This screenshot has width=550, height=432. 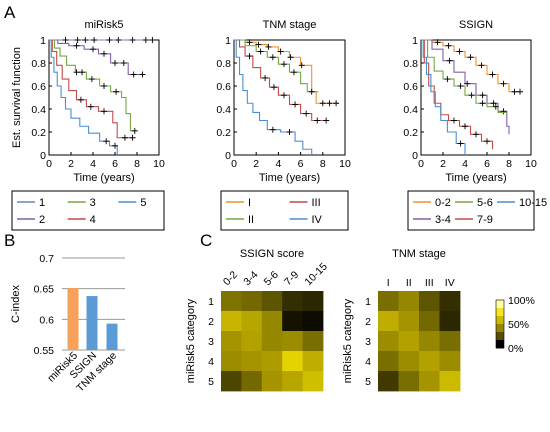 I want to click on colorbar-frame, so click(x=500, y=324).